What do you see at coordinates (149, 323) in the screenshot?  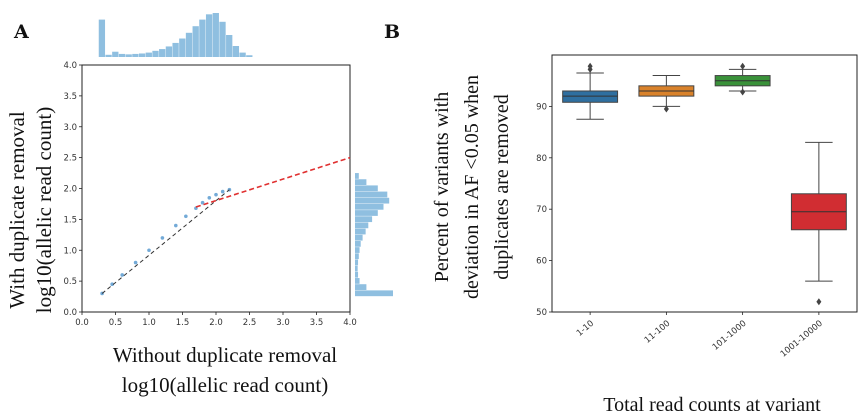 I see `x-tick-label: 1.0` at bounding box center [149, 323].